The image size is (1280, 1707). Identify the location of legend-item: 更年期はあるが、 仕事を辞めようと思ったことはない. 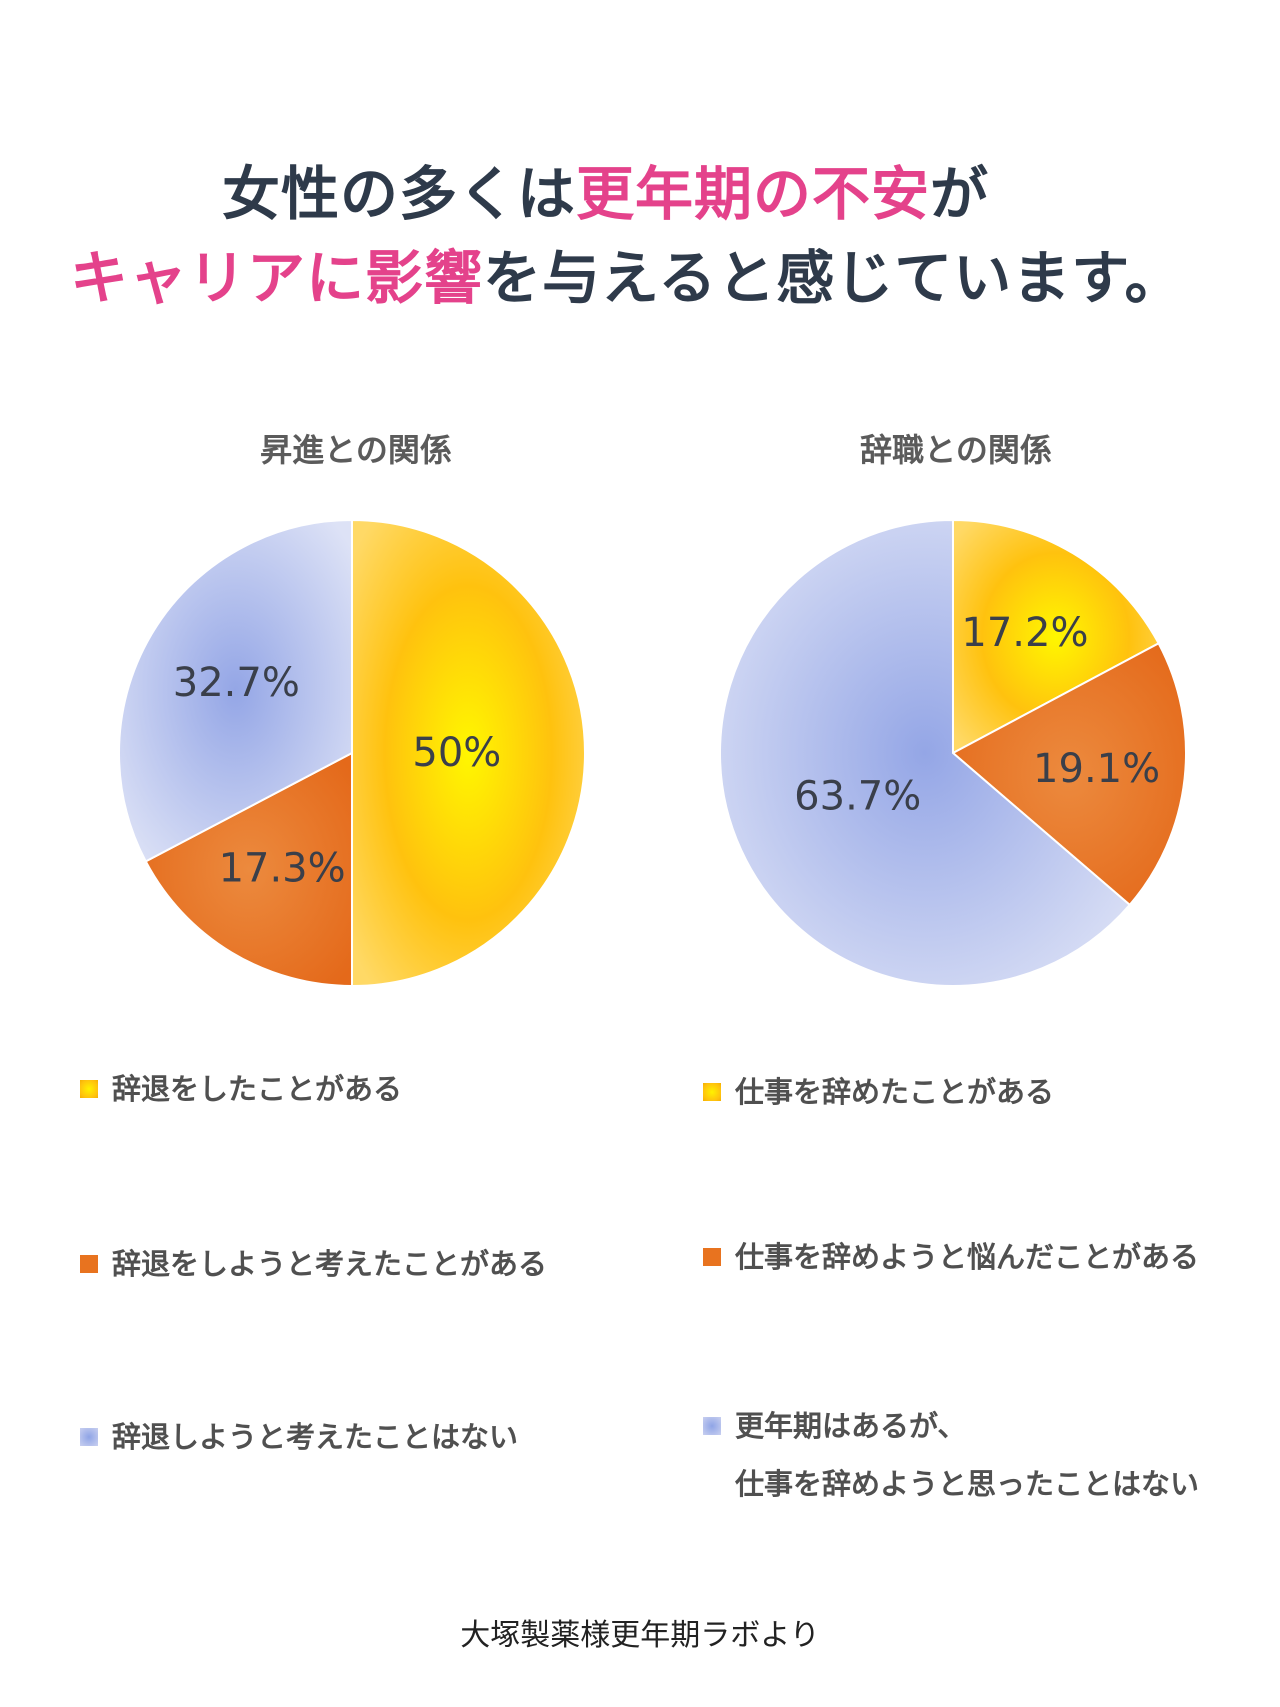
(951, 1455).